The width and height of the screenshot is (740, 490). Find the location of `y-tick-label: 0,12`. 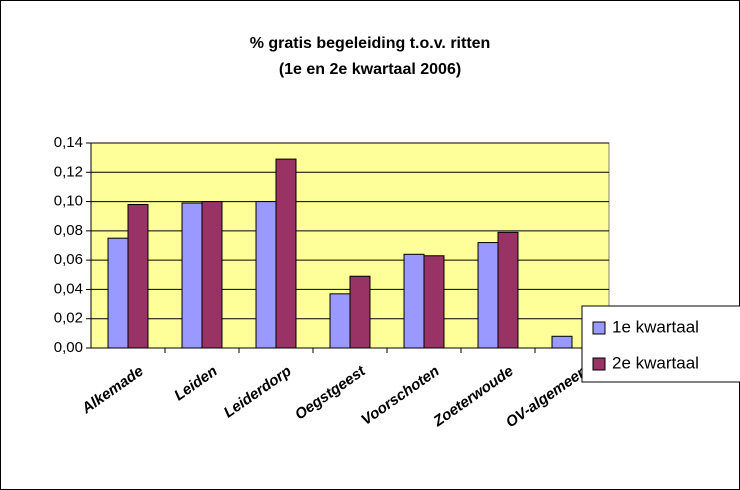

y-tick-label: 0,12 is located at coordinates (68, 171).